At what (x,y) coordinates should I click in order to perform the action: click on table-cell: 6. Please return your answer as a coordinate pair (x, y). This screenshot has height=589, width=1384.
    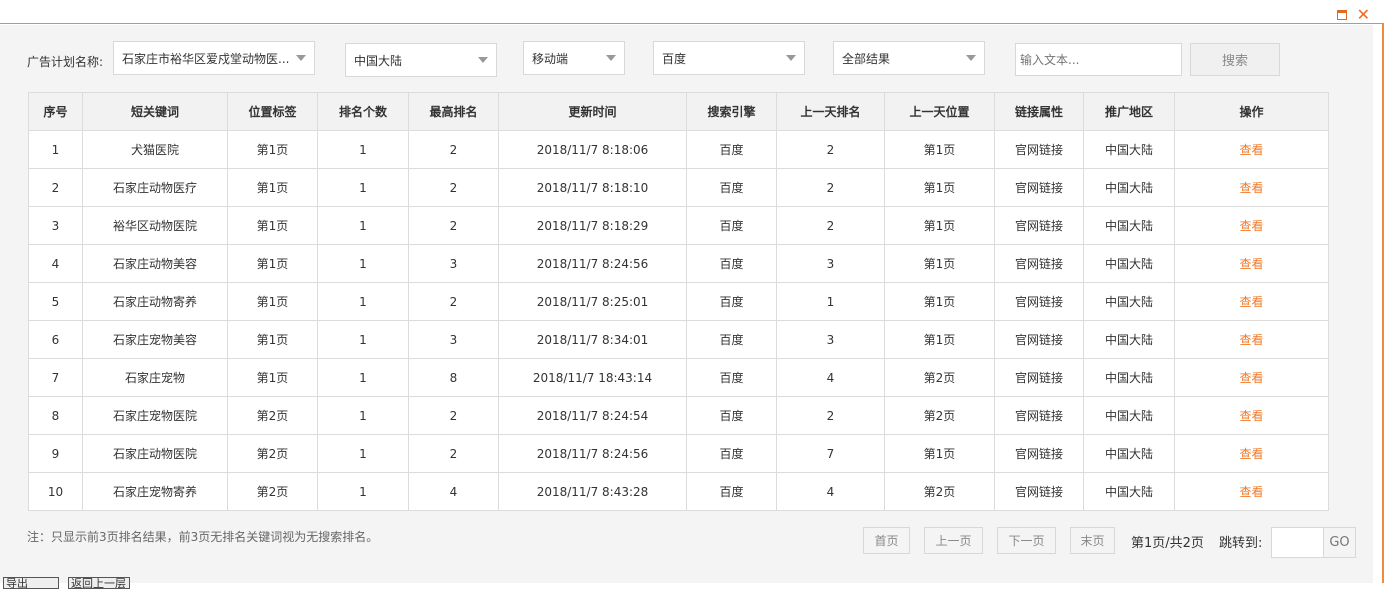
    Looking at the image, I should click on (55, 339).